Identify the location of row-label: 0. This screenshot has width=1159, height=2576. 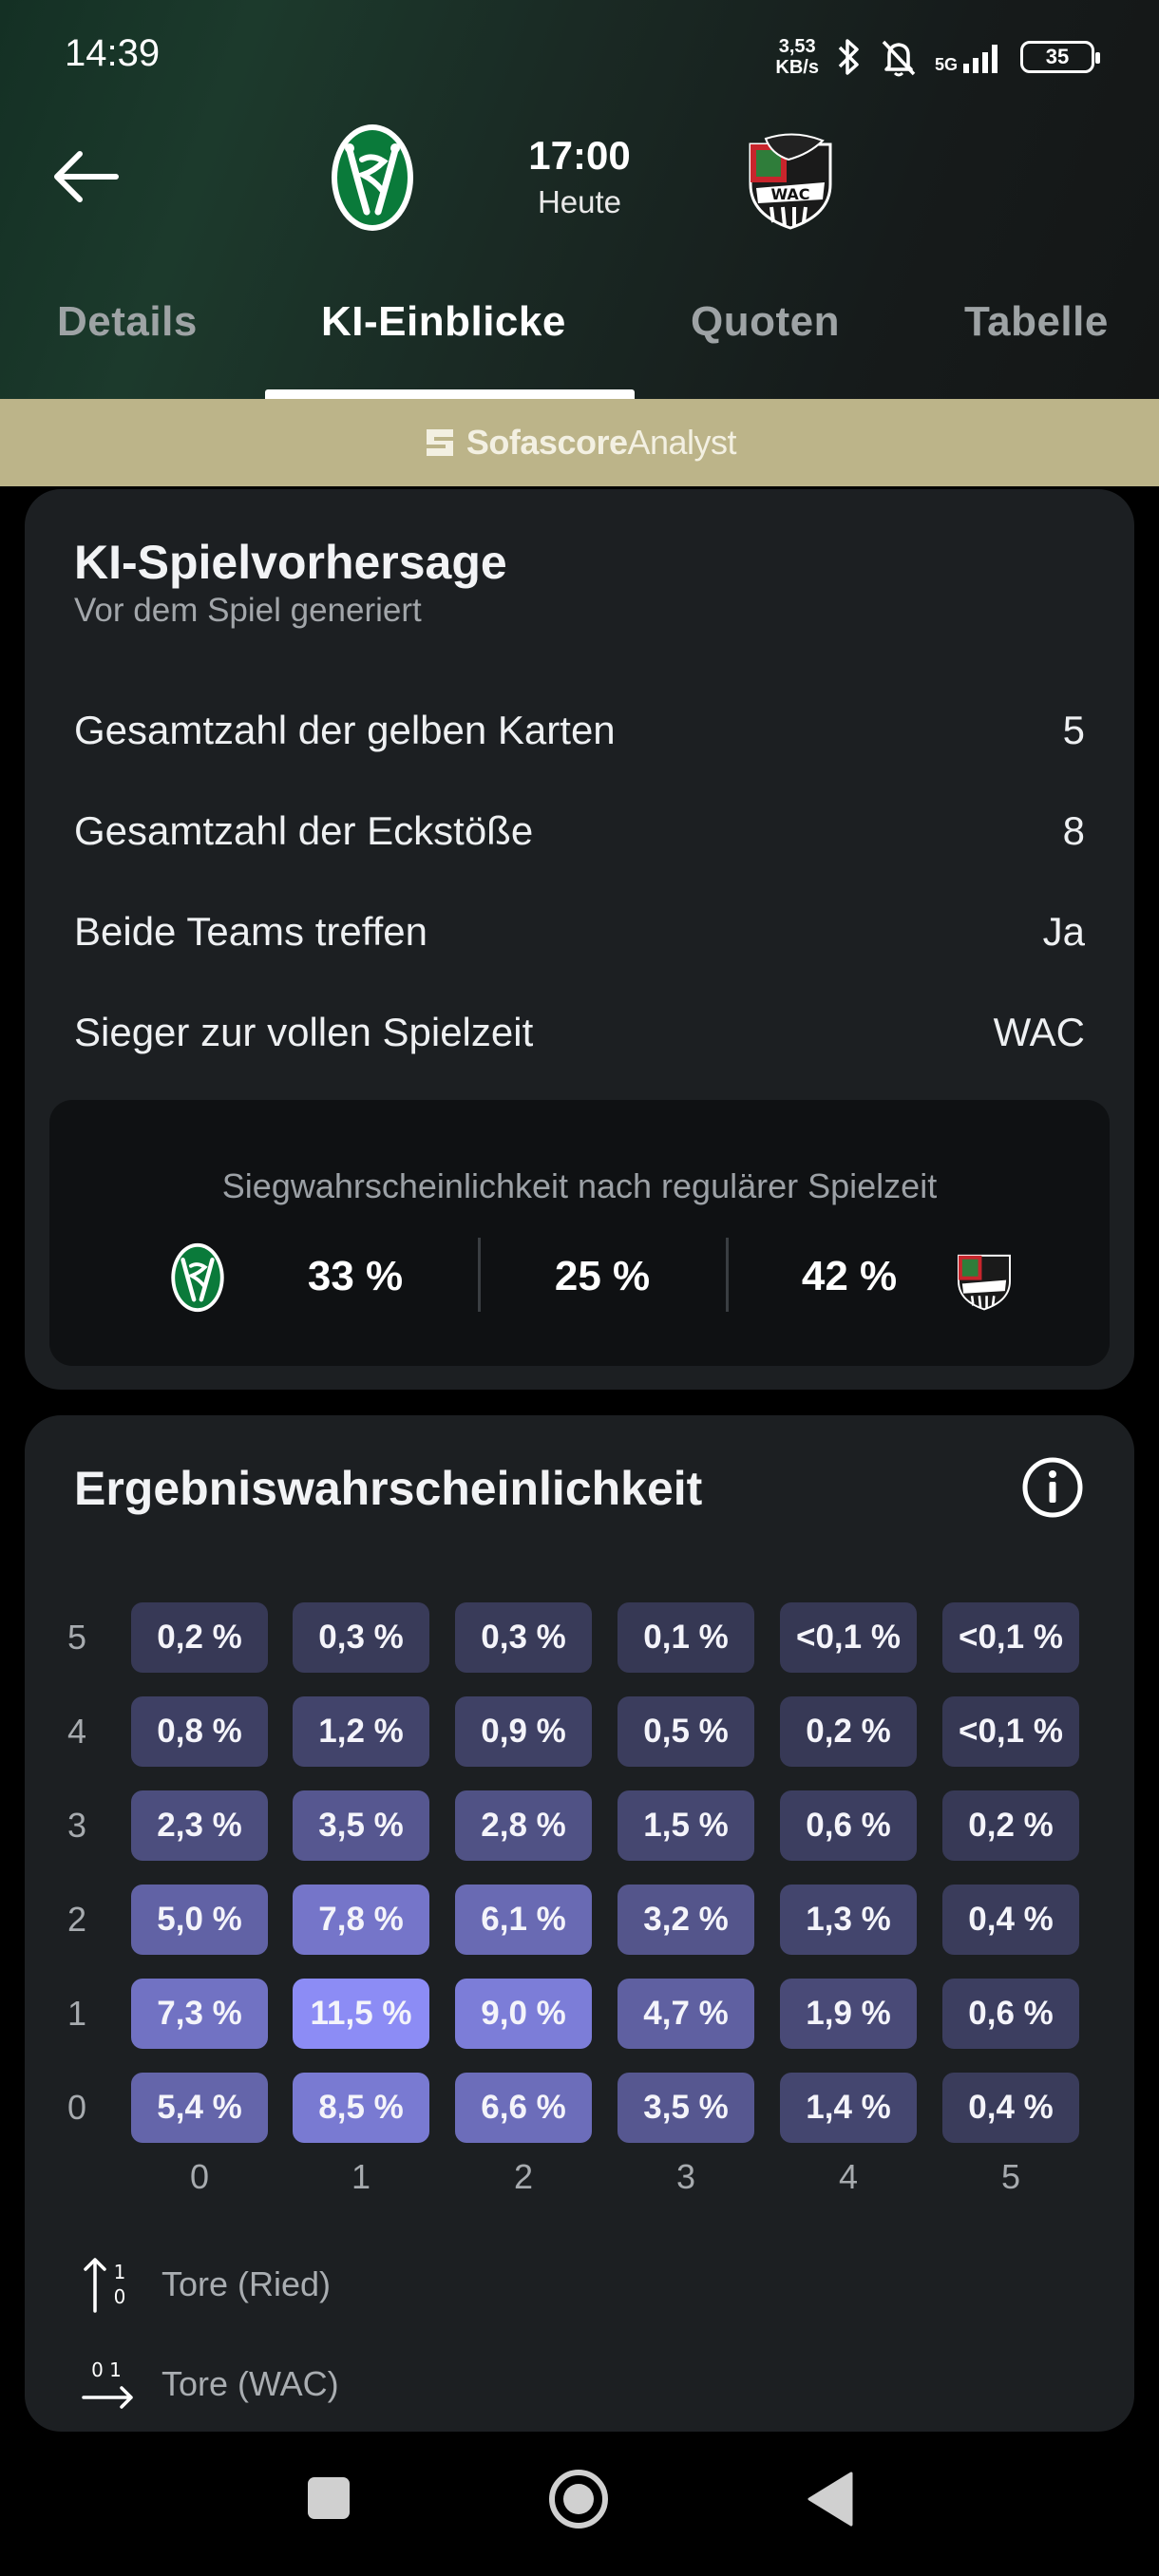
(76, 2107).